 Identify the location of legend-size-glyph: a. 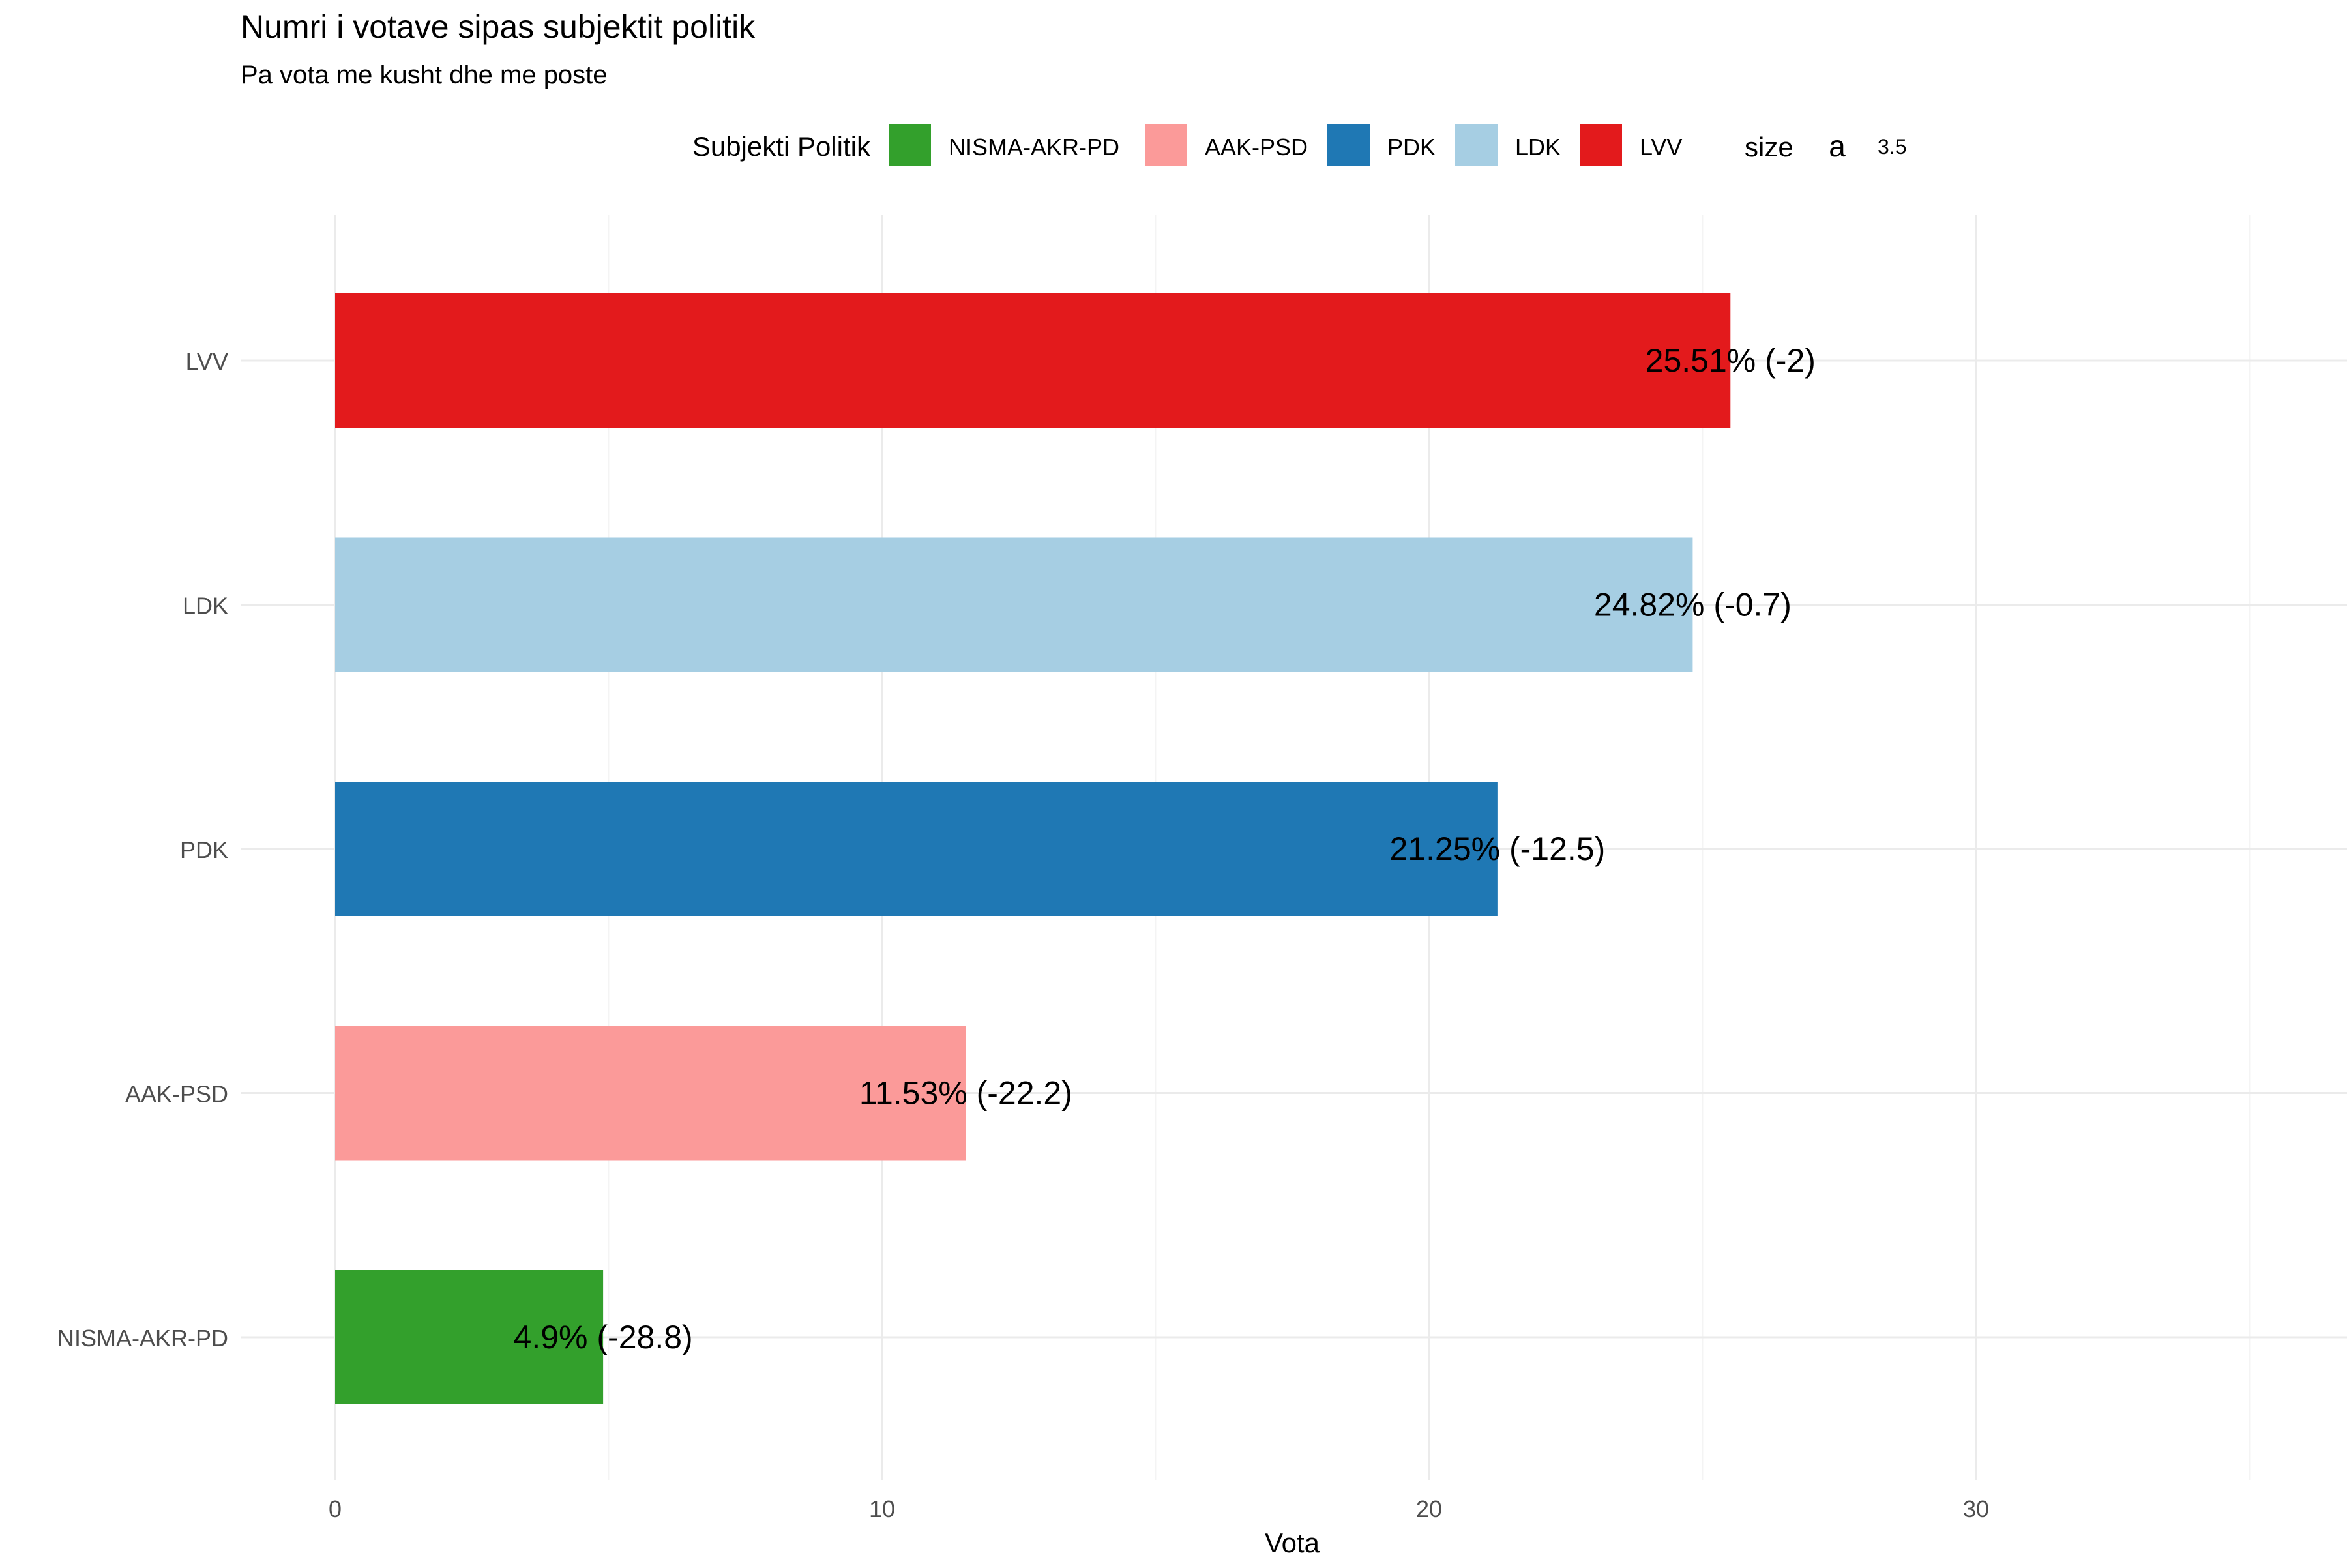
(1837, 146).